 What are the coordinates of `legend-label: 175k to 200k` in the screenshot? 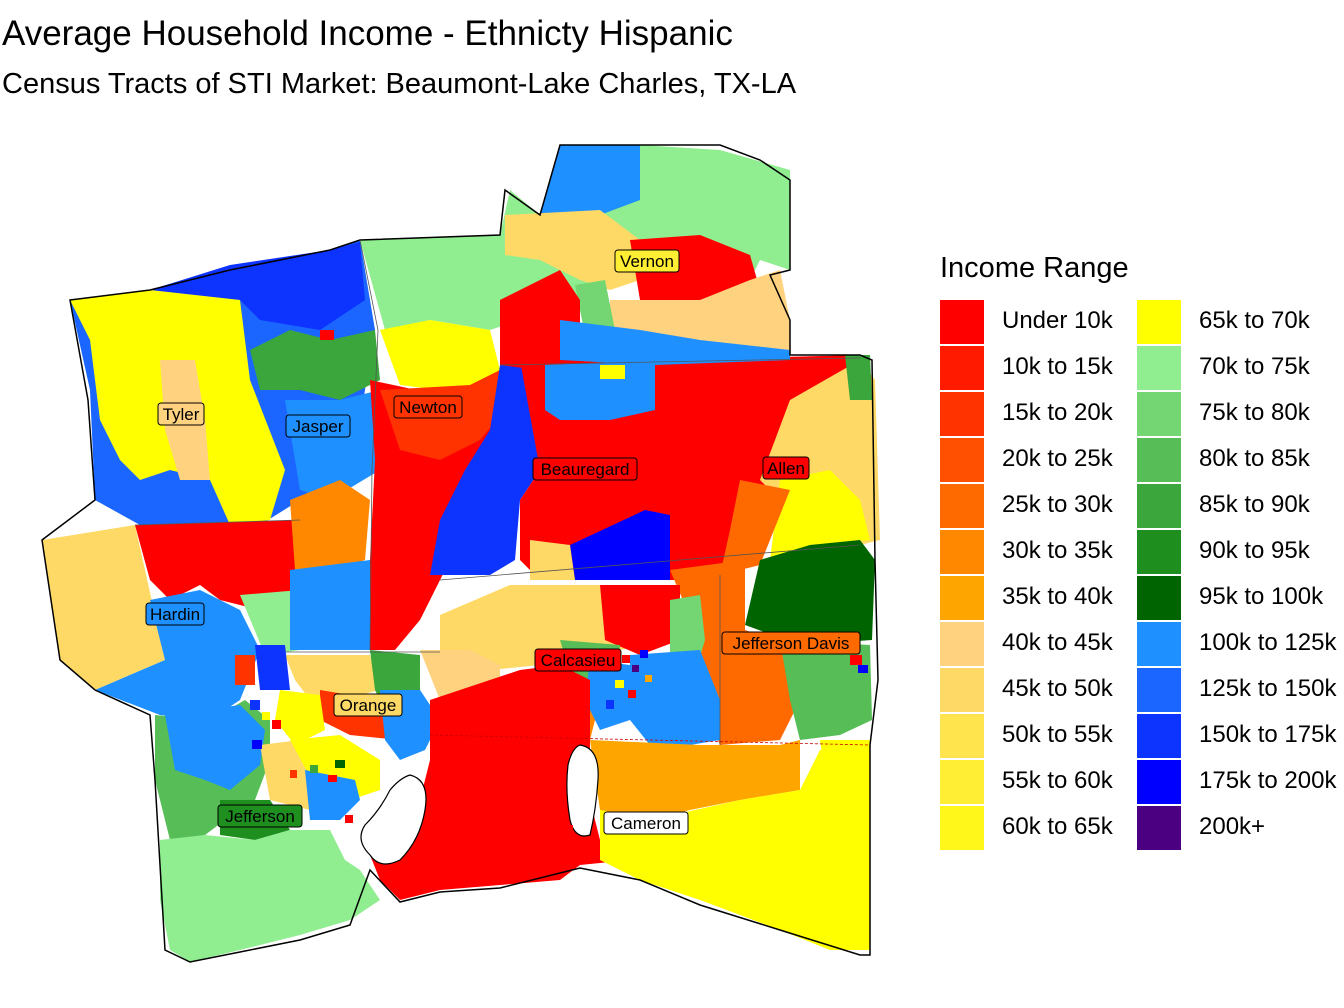 It's located at (1268, 780).